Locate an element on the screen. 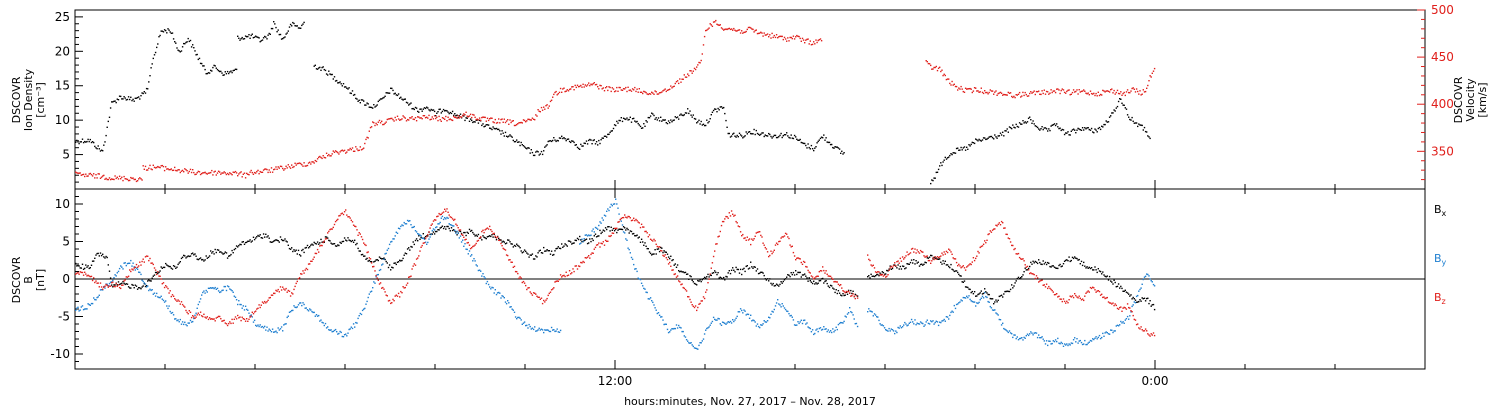  density-tick-label: 15 is located at coordinates (62, 86).